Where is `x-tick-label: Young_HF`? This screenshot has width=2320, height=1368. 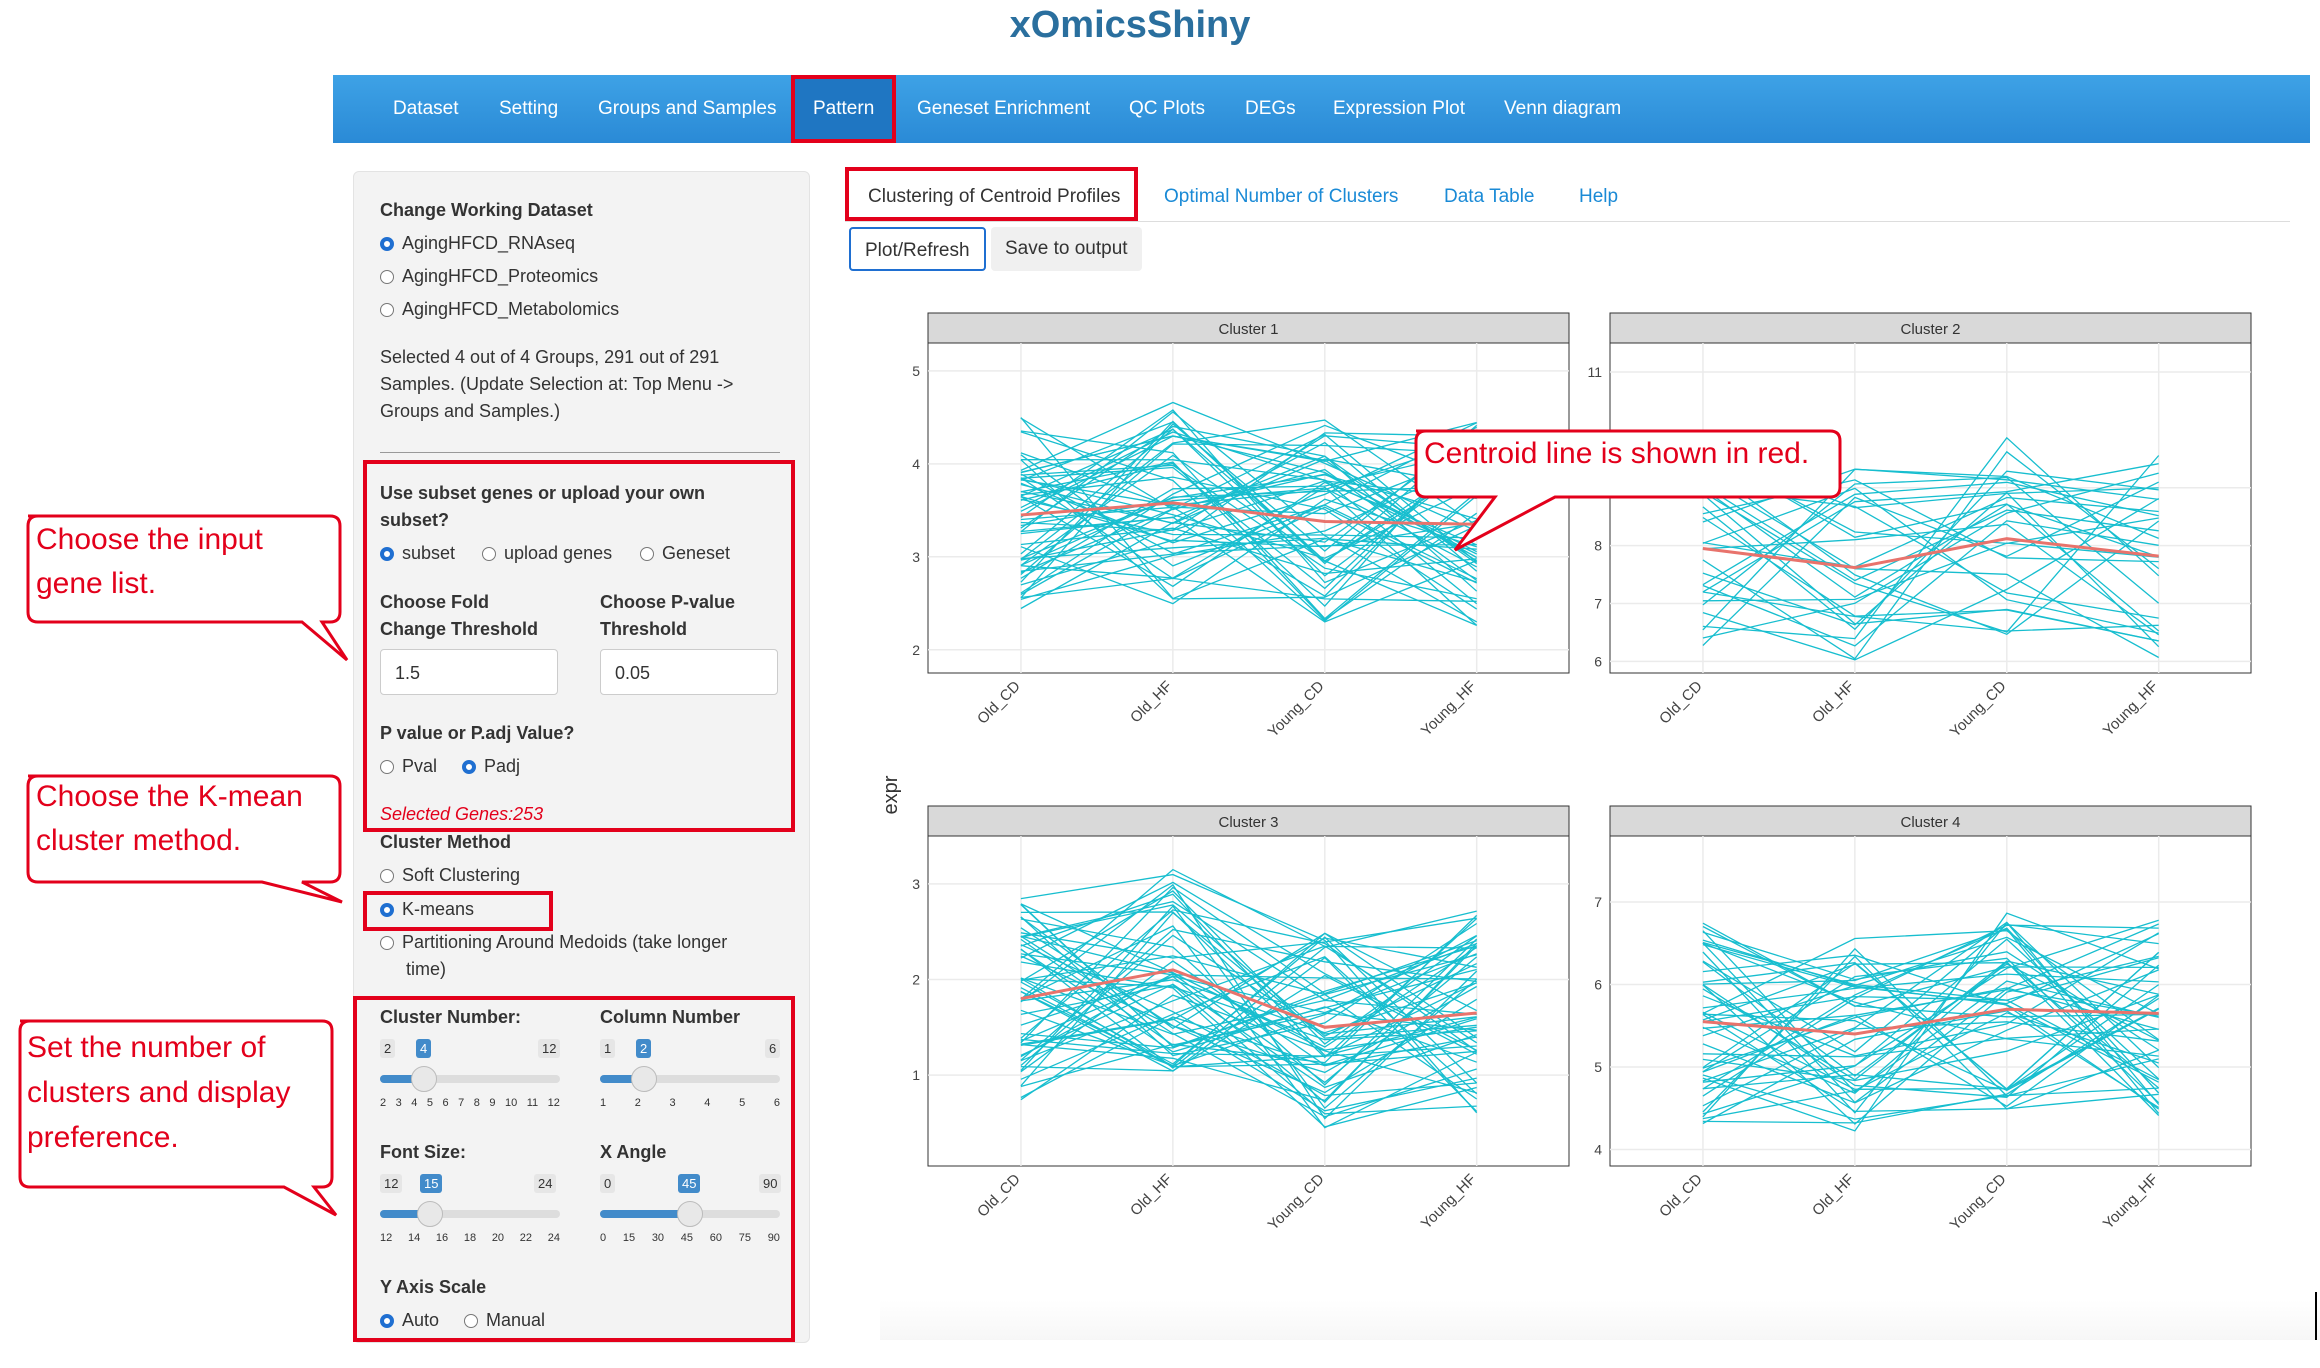 x-tick-label: Young_HF is located at coordinates (1449, 709).